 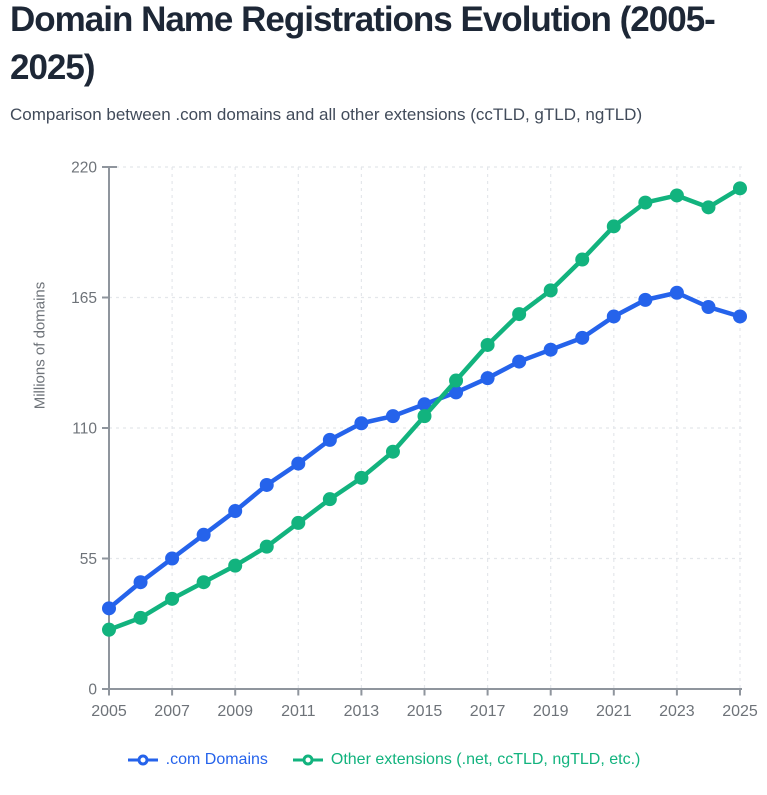 What do you see at coordinates (708, 306) in the screenshot?
I see `series-0-point-2024` at bounding box center [708, 306].